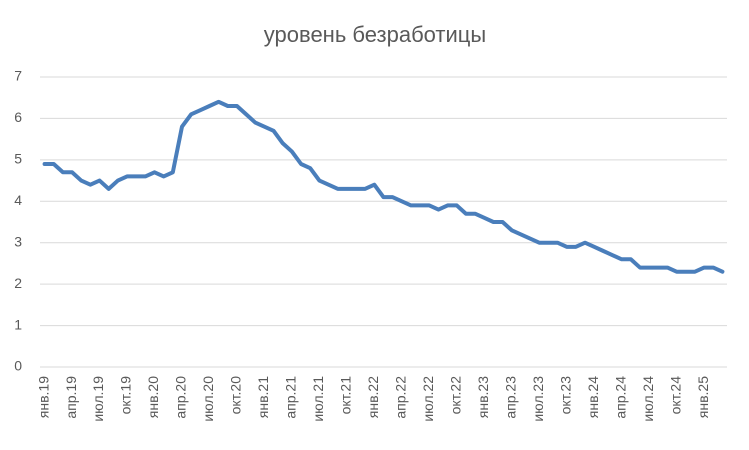 Image resolution: width=749 pixels, height=450 pixels. Describe the element at coordinates (346, 395) in the screenshot. I see `x-tick-label: окт.21` at that location.